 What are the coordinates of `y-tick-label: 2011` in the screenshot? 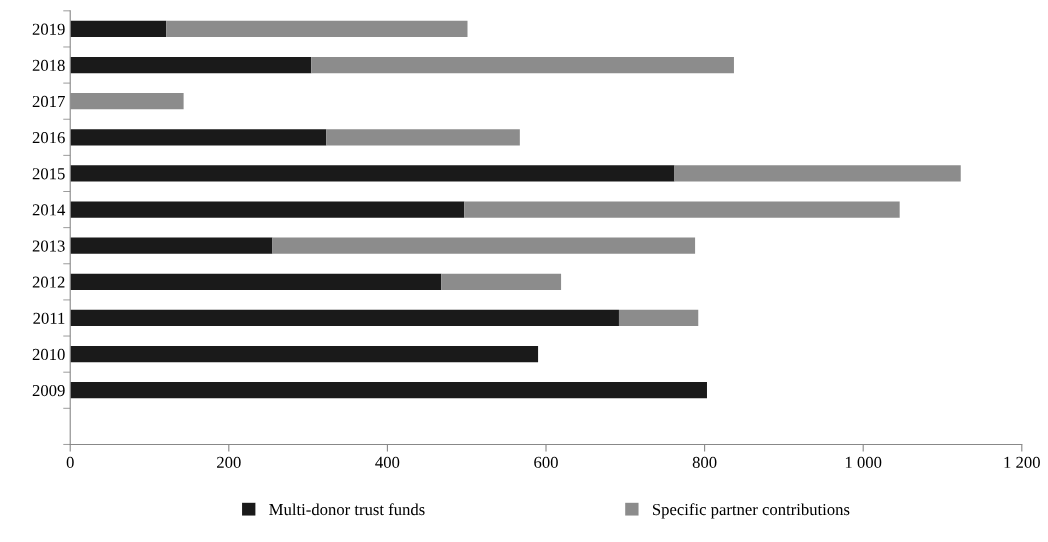 It's located at (49, 318).